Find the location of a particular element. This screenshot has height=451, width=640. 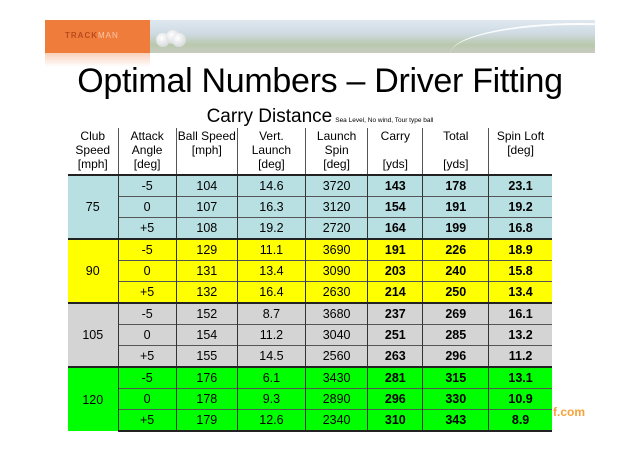

logo-track: TRACK is located at coordinates (81, 35).